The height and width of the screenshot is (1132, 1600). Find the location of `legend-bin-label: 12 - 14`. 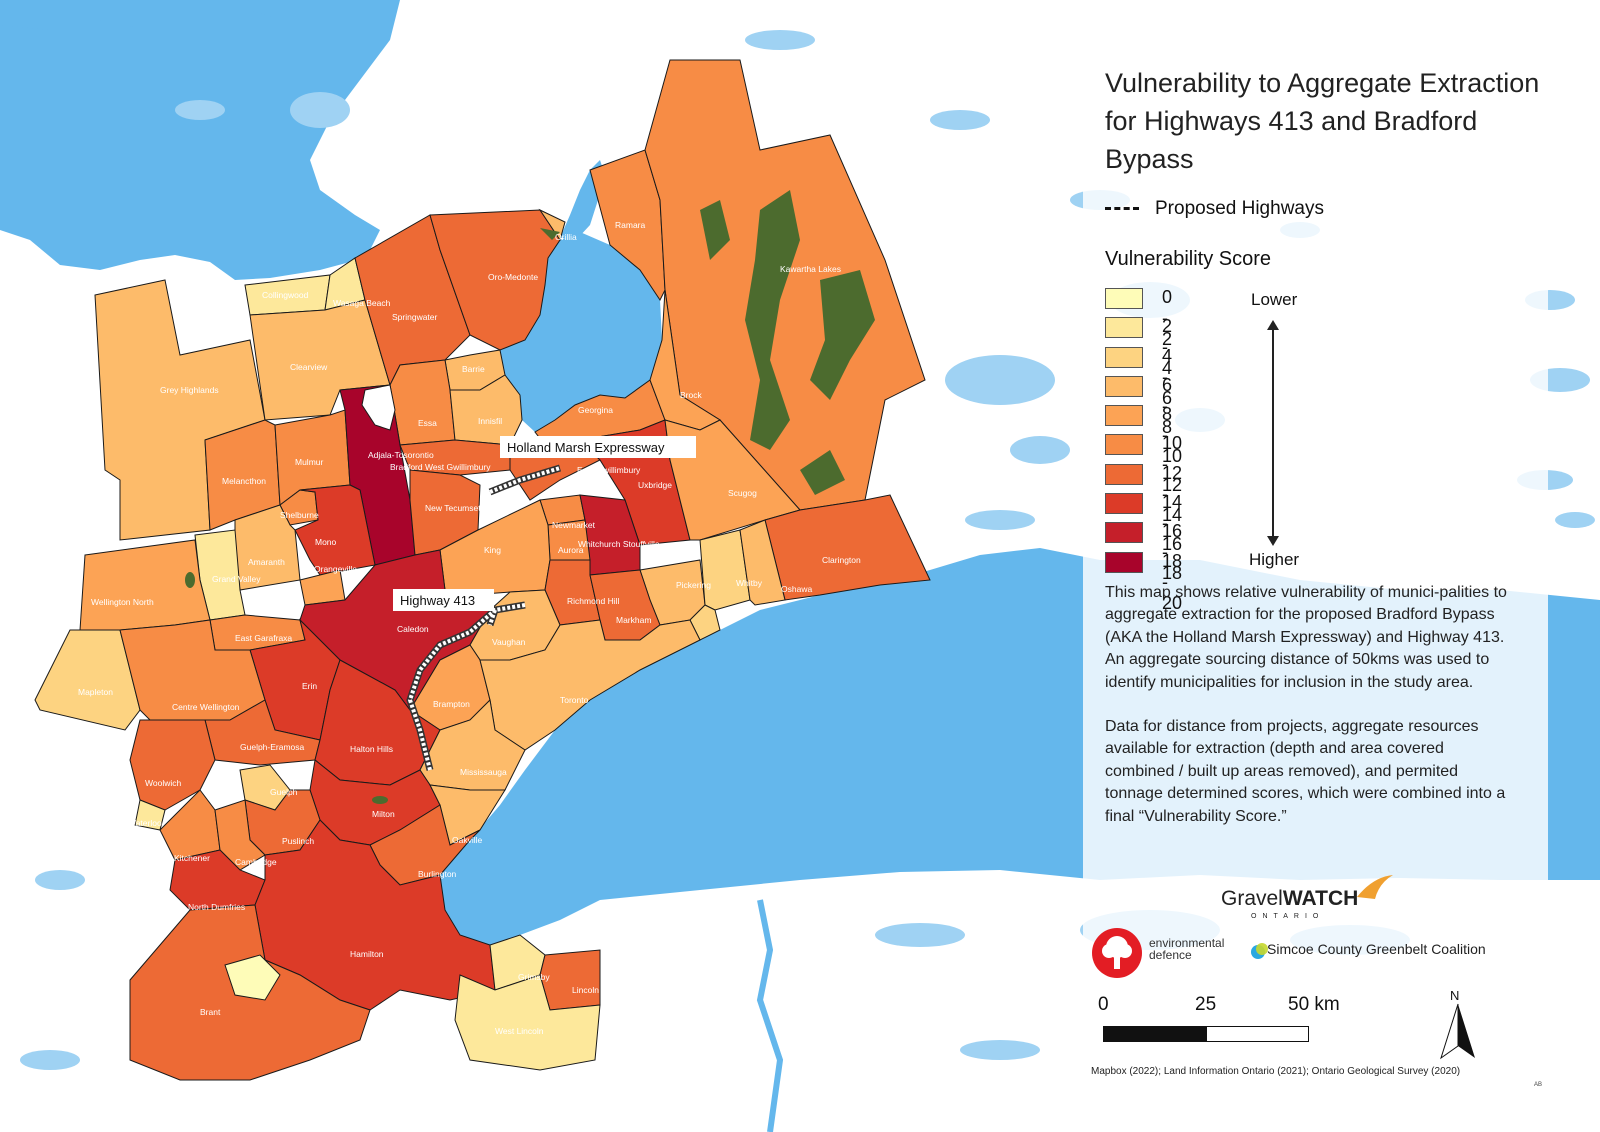

legend-bin-label: 12 - 14 is located at coordinates (1172, 493).